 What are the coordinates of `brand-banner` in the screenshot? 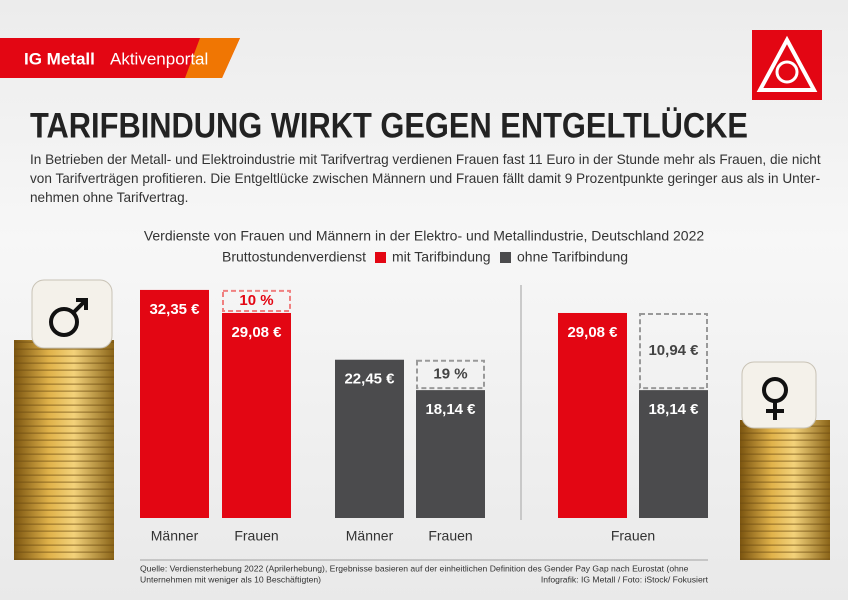 It's located at (120, 58).